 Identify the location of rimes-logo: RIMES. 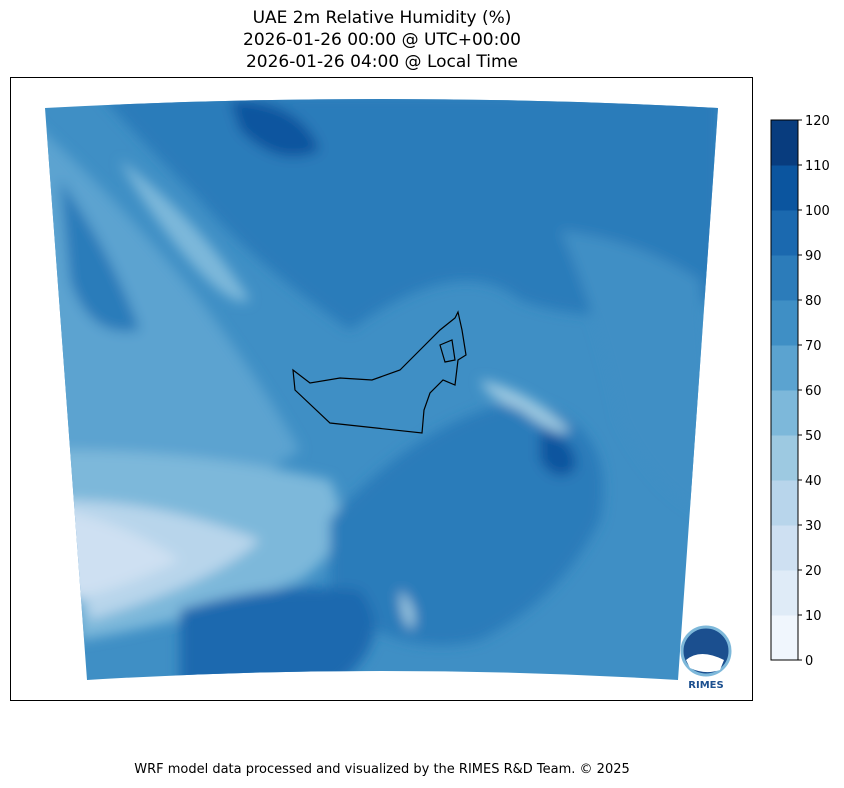
(706, 658).